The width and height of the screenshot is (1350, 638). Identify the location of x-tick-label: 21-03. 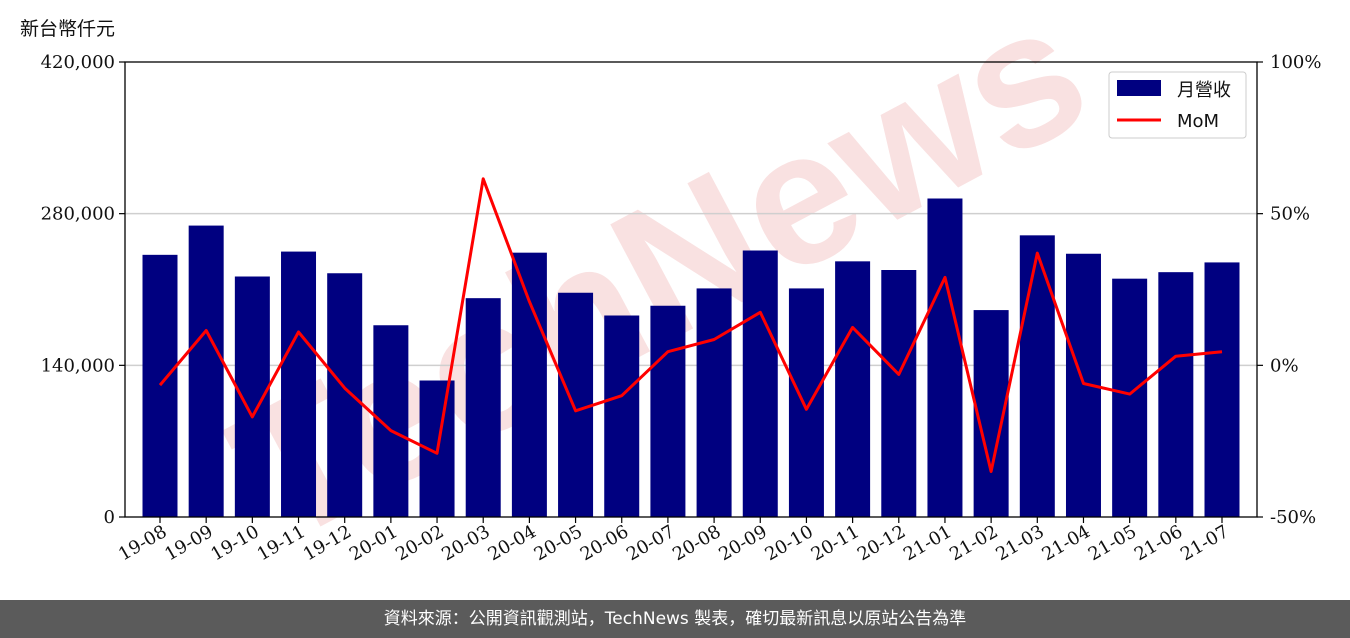
(1019, 543).